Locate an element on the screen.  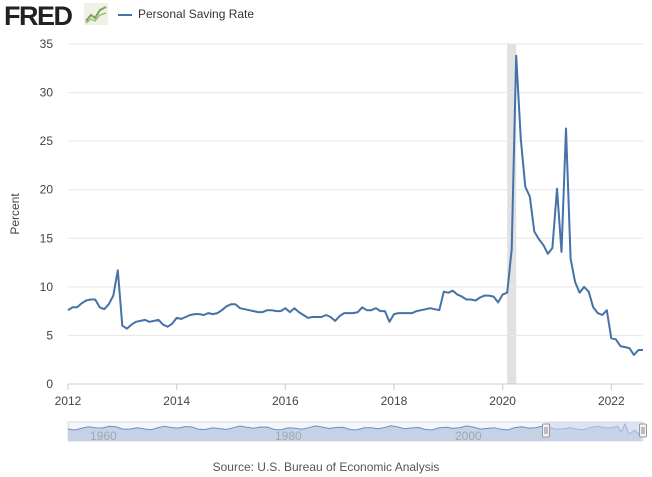
x-tick-label: 2014 is located at coordinates (176, 401).